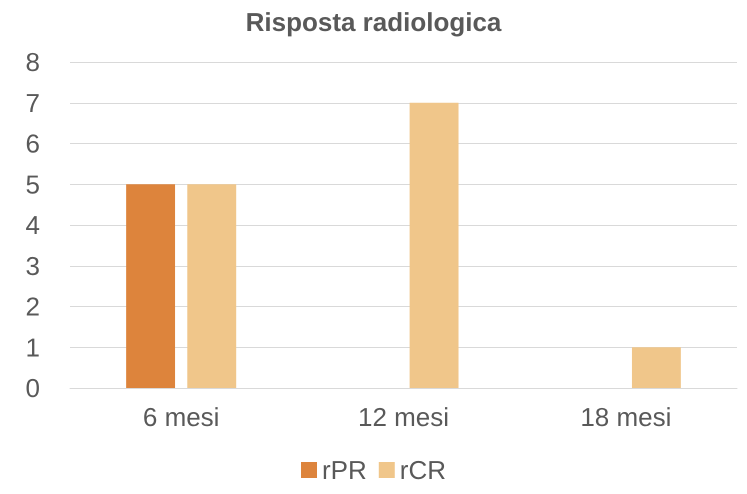 The height and width of the screenshot is (494, 747). What do you see at coordinates (181, 417) in the screenshot?
I see `x-tick-label: 6 mesi` at bounding box center [181, 417].